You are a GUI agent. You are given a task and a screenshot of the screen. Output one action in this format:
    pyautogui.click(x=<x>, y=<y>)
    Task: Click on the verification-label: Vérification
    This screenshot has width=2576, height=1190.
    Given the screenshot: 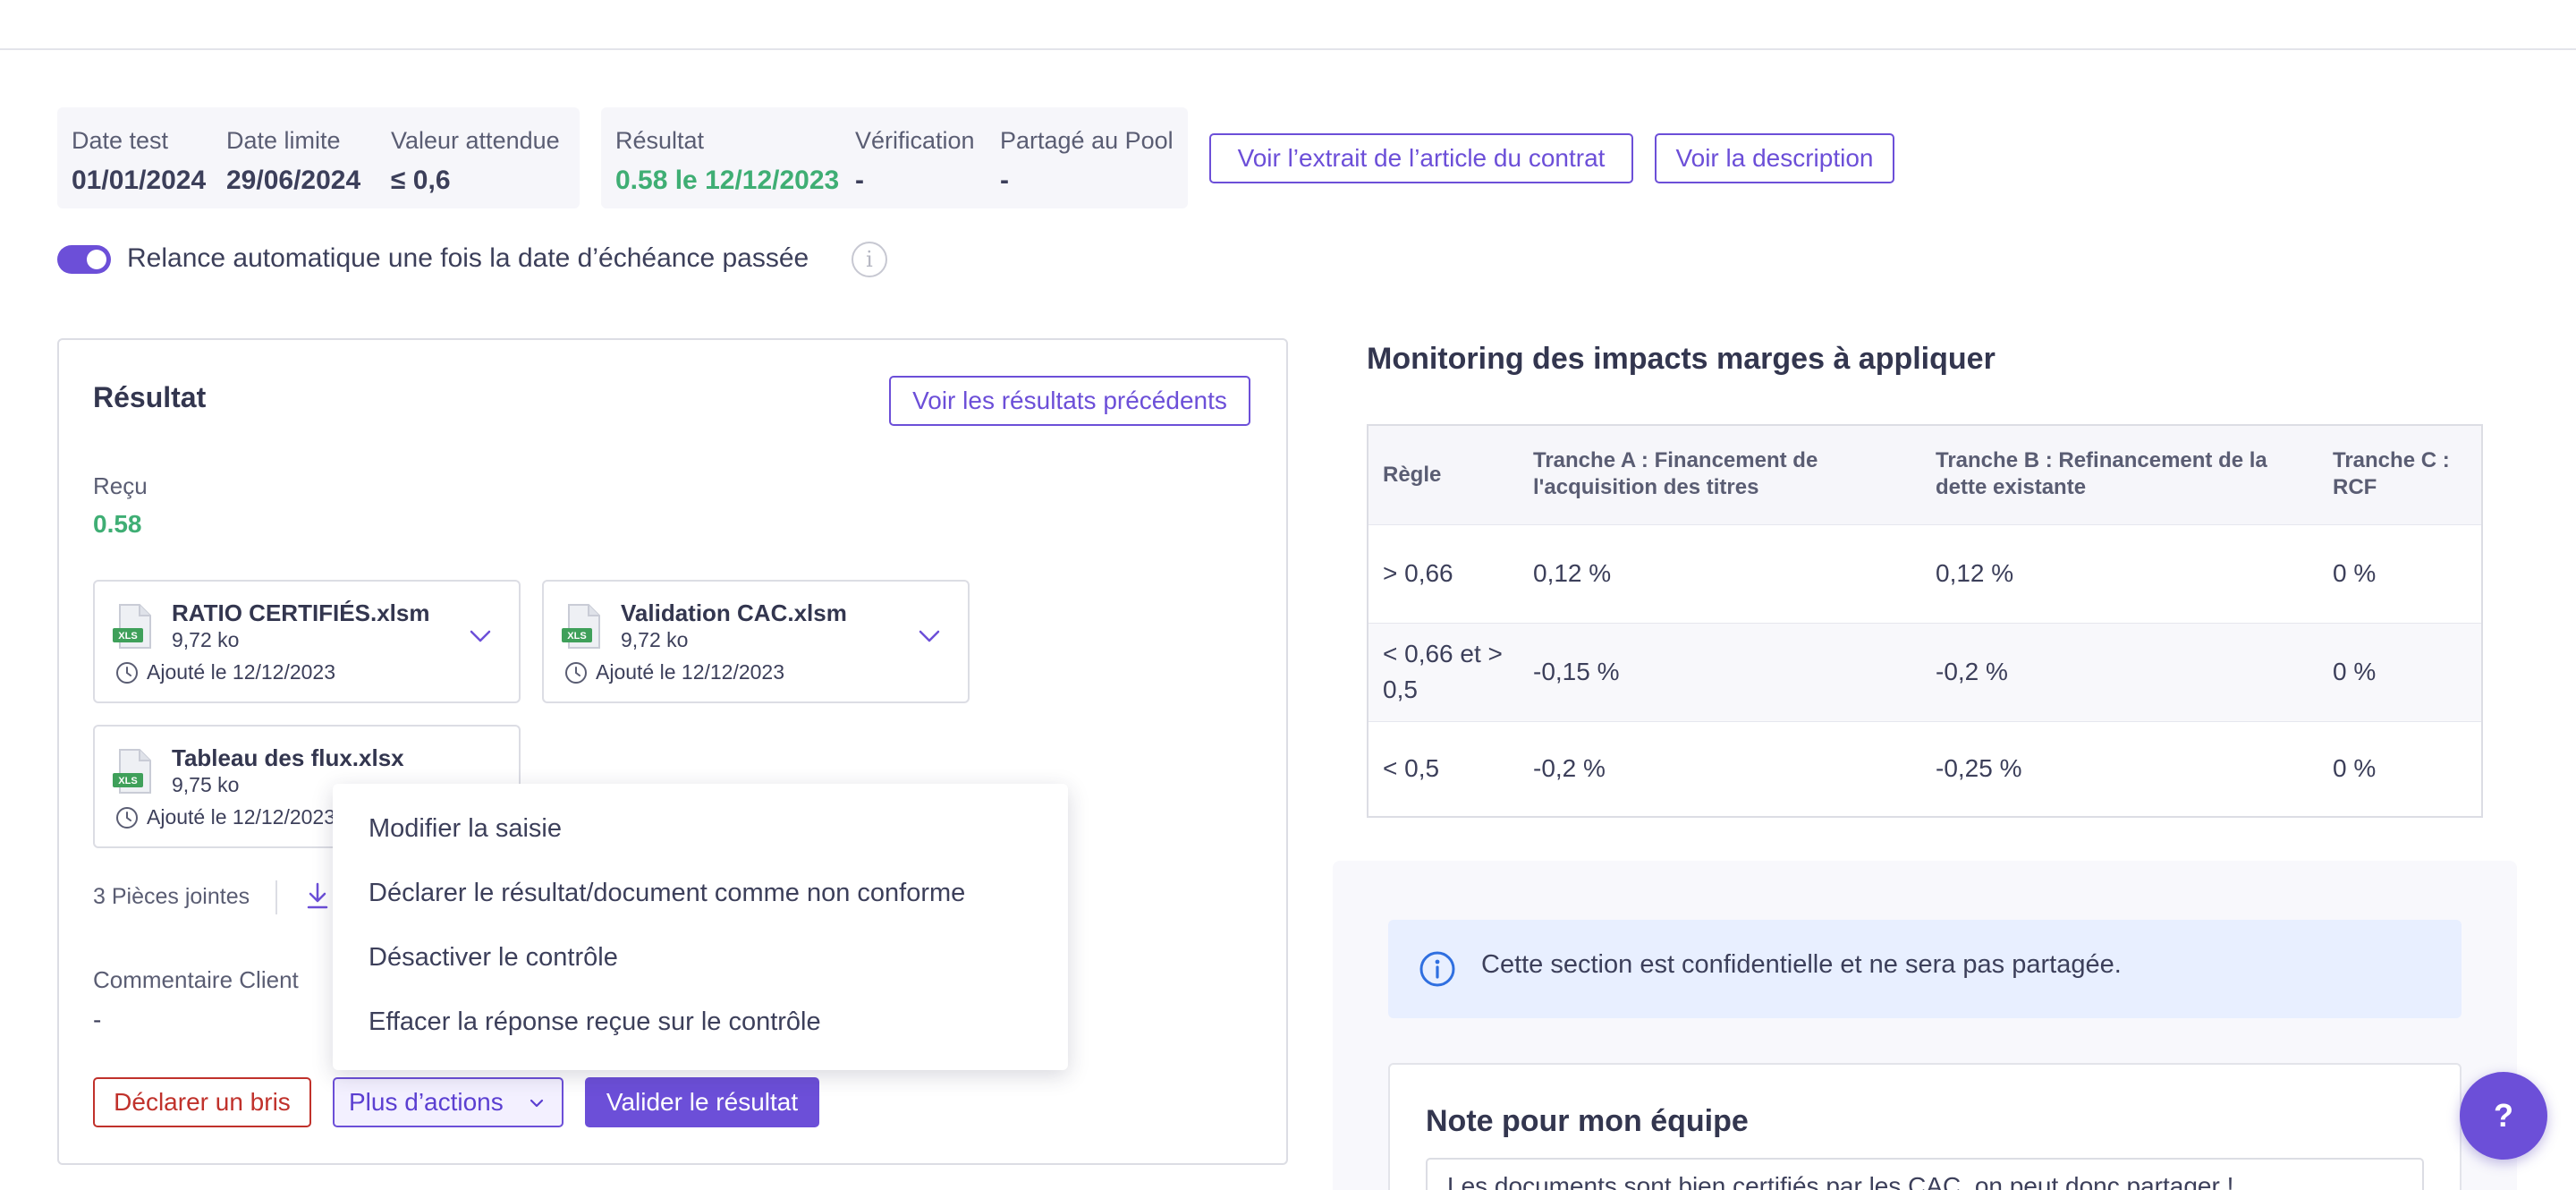 What is the action you would take?
    pyautogui.click(x=915, y=140)
    